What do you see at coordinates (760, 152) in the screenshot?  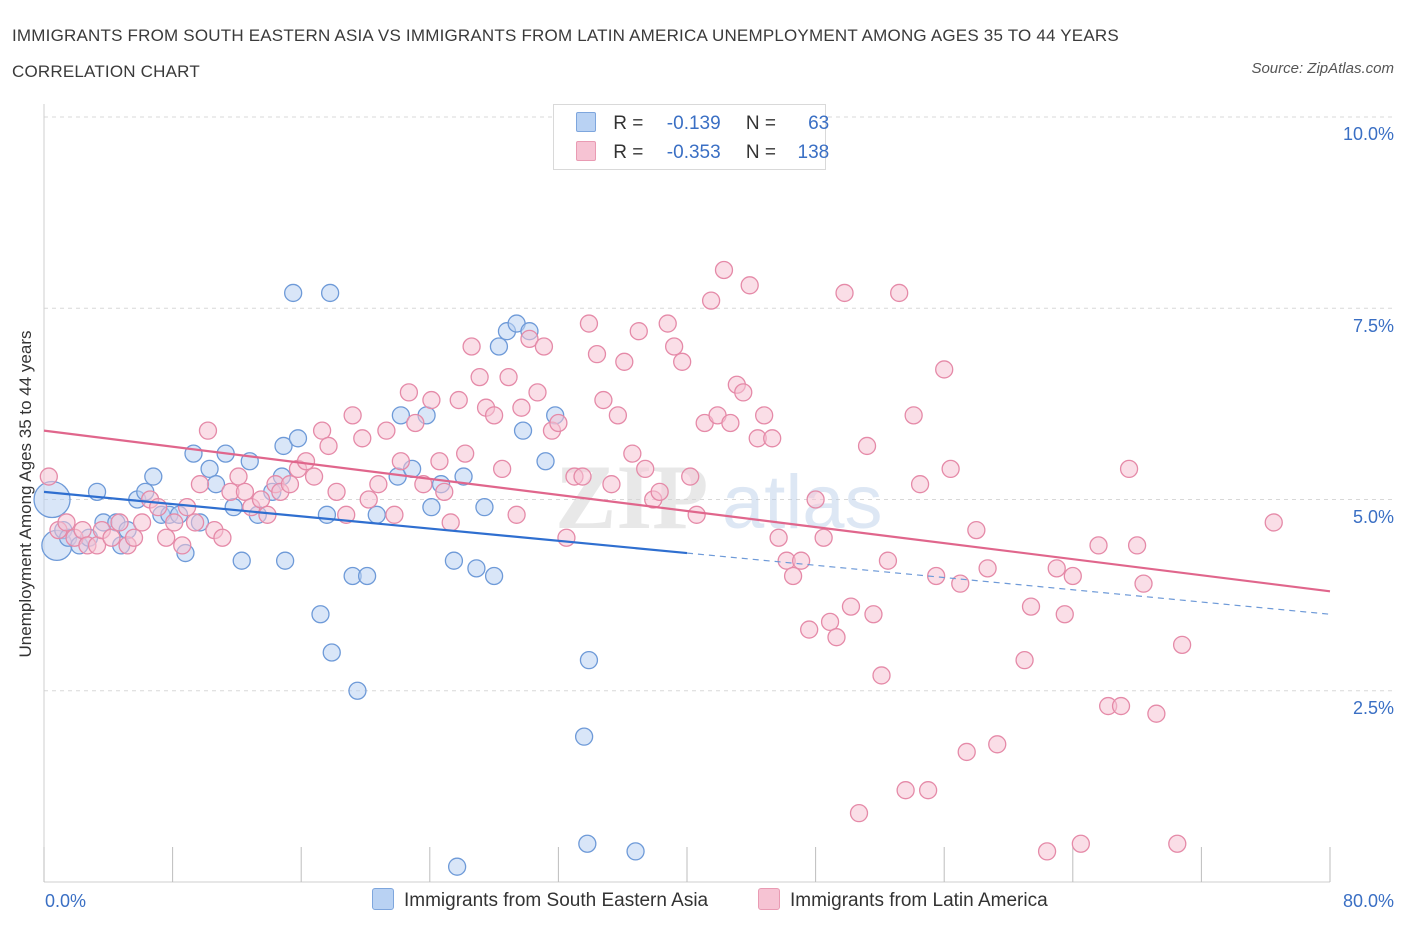 I see `n-label: N =` at bounding box center [760, 152].